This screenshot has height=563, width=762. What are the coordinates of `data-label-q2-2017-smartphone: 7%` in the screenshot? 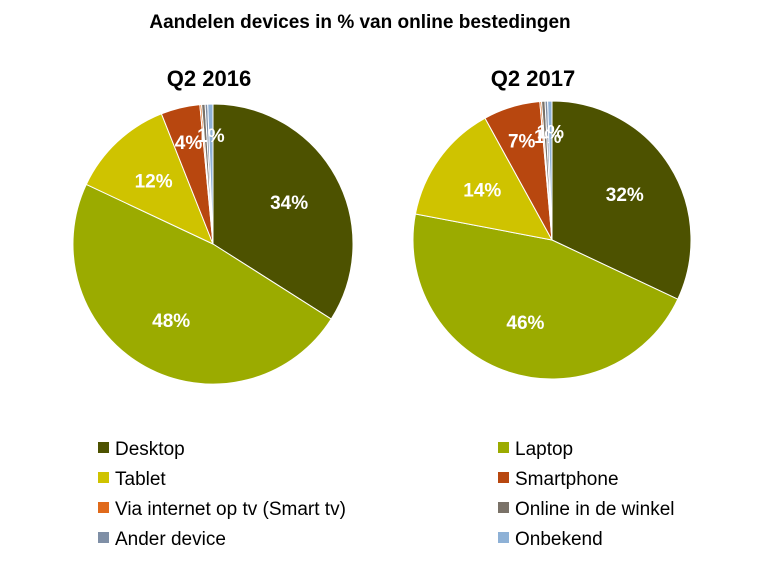 It's located at (522, 141).